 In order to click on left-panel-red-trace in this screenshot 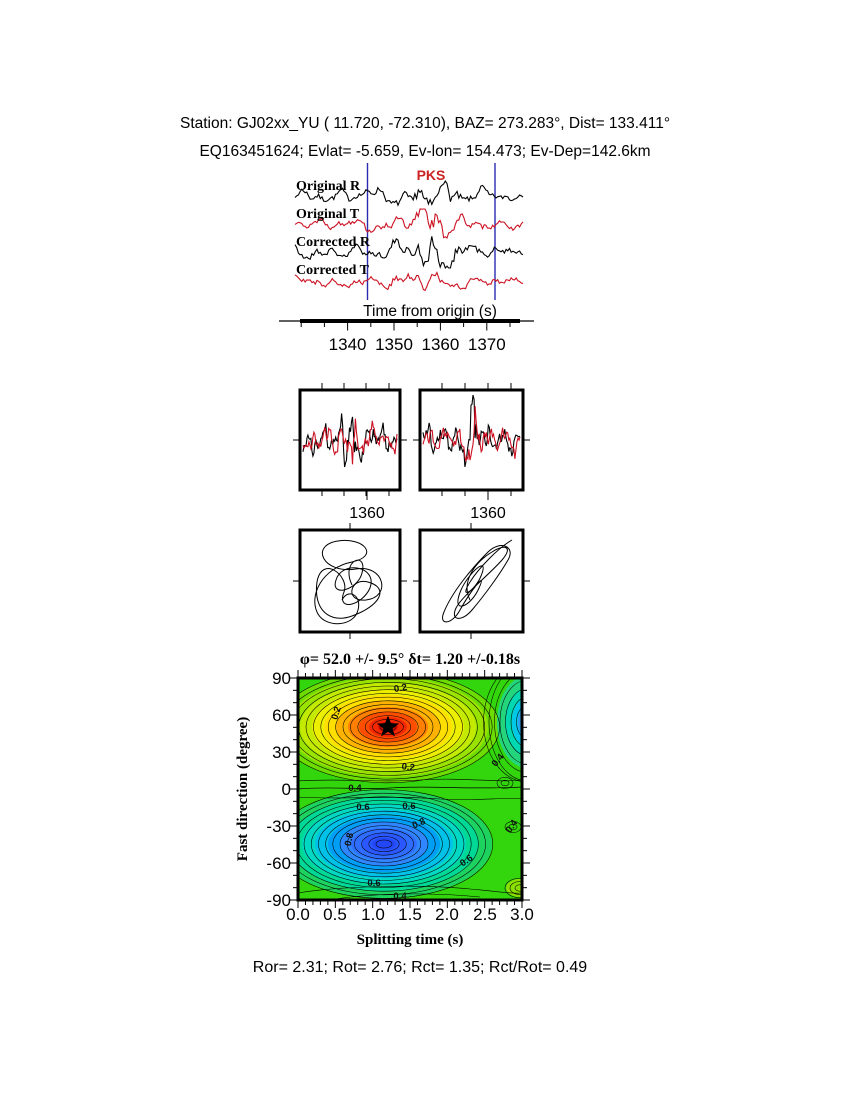, I will do `click(350, 441)`.